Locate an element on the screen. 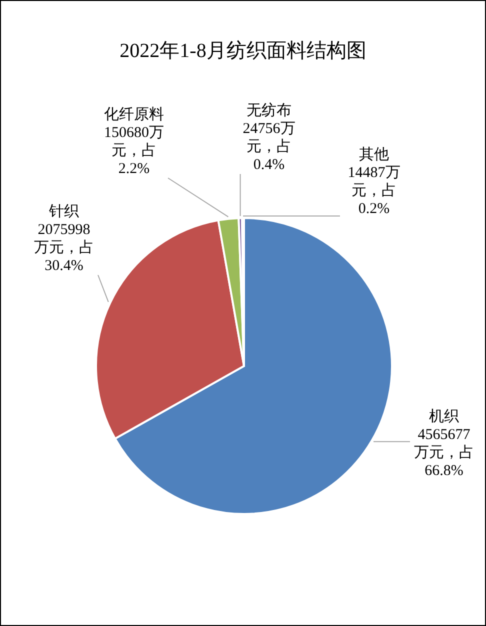 The width and height of the screenshot is (486, 626). data-label: 2075998万元，占30.4% is located at coordinates (64, 248).